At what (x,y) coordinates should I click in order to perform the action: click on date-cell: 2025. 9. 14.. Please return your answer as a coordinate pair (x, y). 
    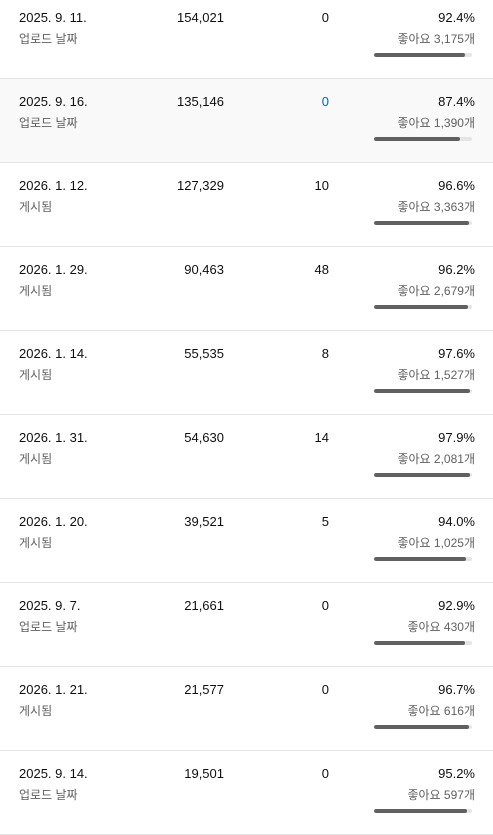
    Looking at the image, I should click on (53, 773).